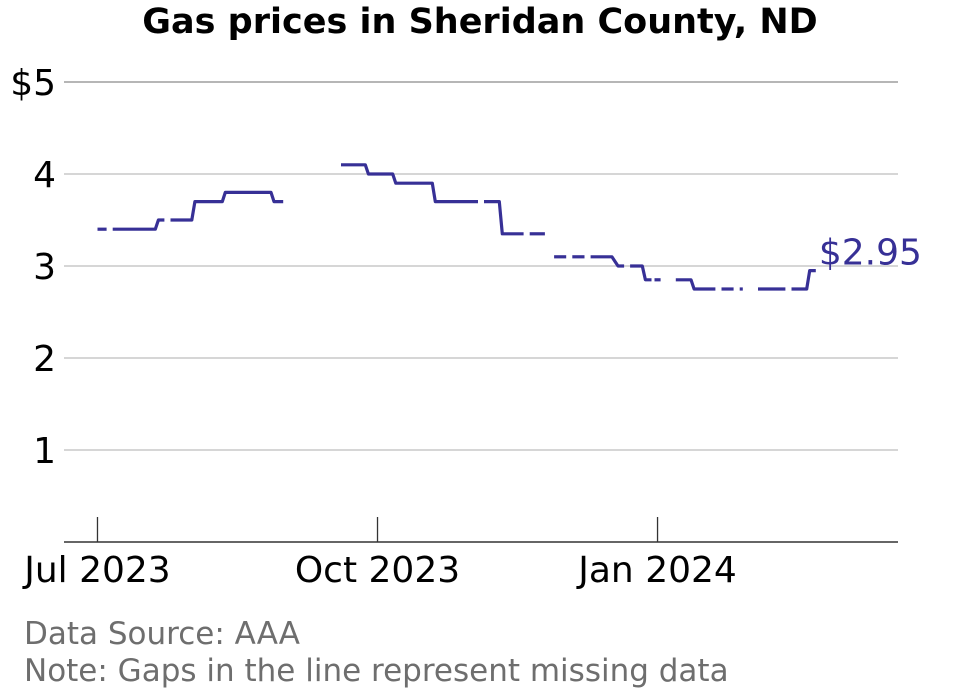 The width and height of the screenshot is (980, 699). Describe the element at coordinates (480, 22) in the screenshot. I see `chart-title: Gas prices in Sheridan County, ND` at that location.